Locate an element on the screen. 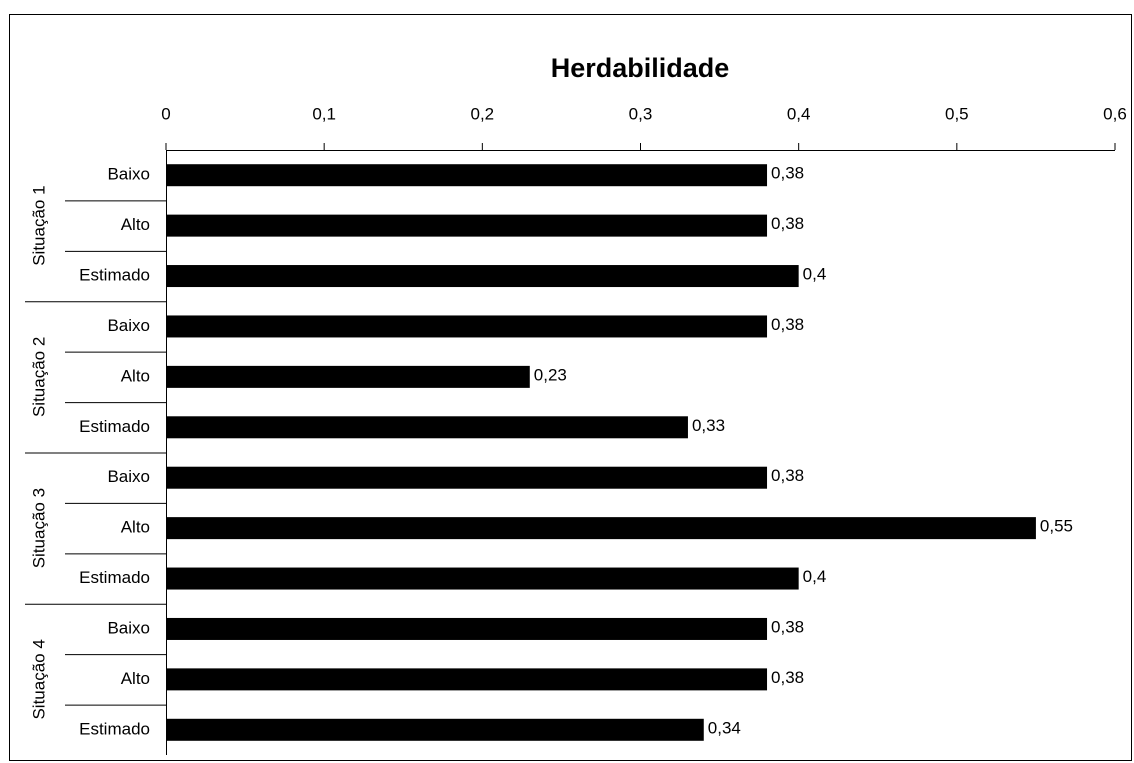 The width and height of the screenshot is (1134, 763). x-tick-label: 0,4 is located at coordinates (799, 113).